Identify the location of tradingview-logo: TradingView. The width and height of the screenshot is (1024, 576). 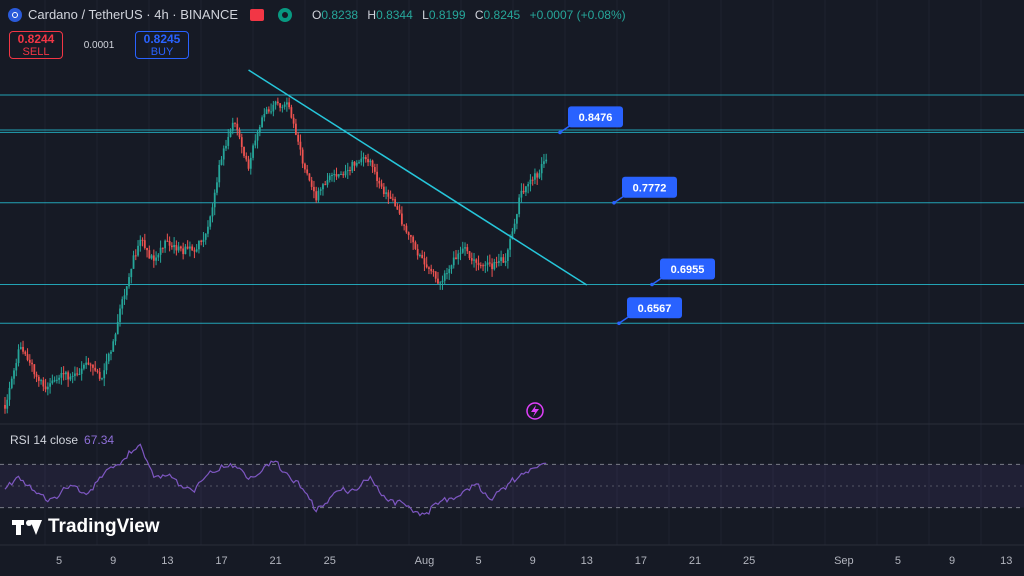
(86, 527).